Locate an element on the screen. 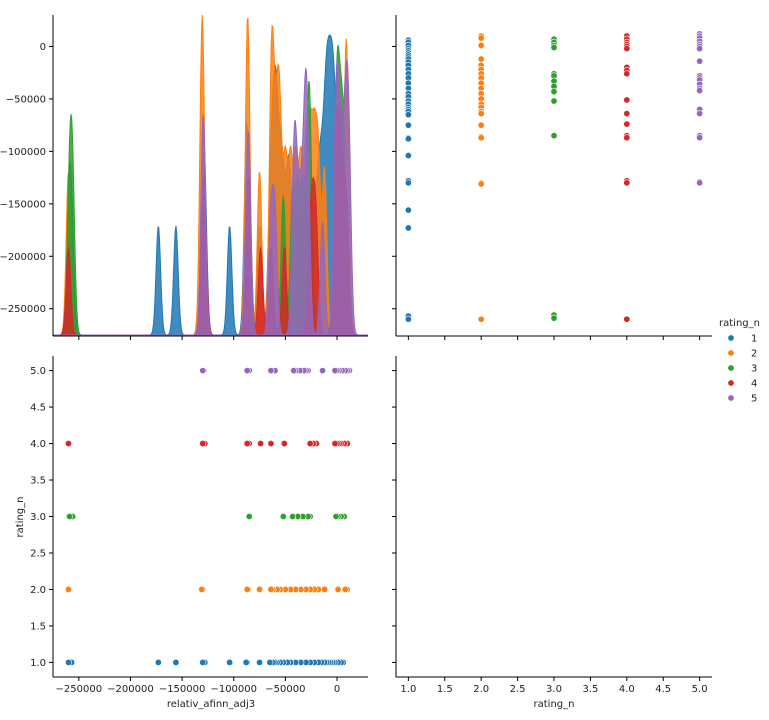 The width and height of the screenshot is (769, 720). x-tick-label: 5.0 is located at coordinates (700, 689).